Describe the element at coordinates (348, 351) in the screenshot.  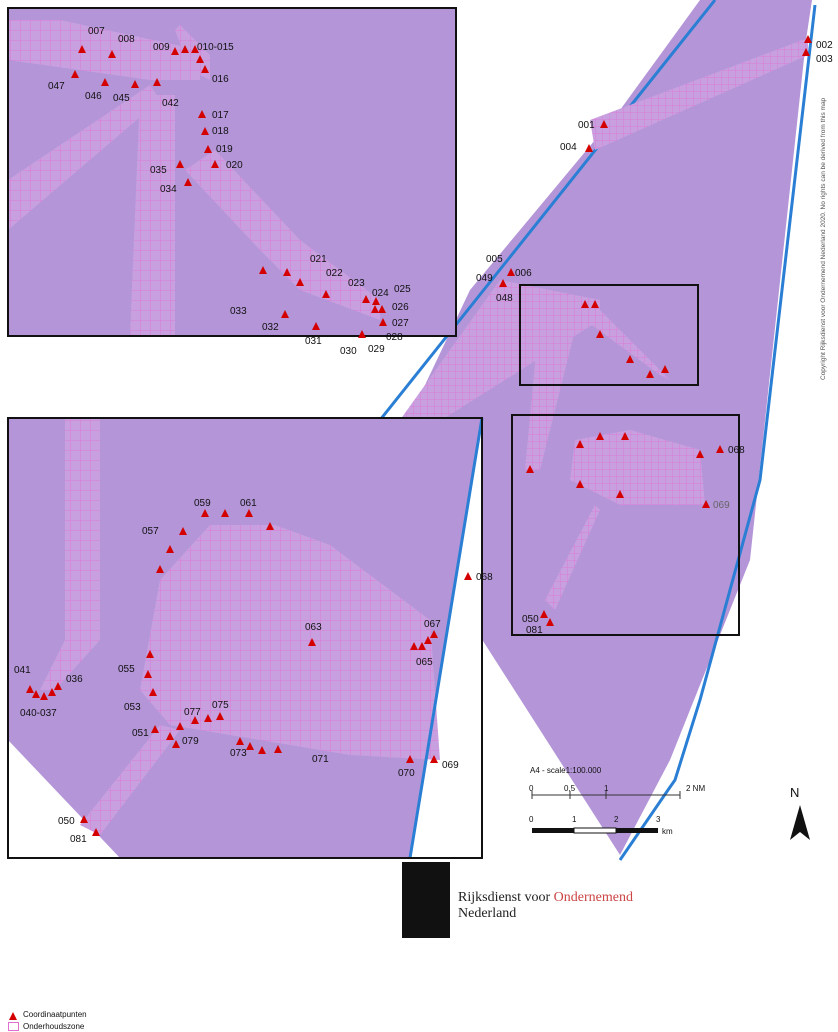
I see `svg-text: 030` at that location.